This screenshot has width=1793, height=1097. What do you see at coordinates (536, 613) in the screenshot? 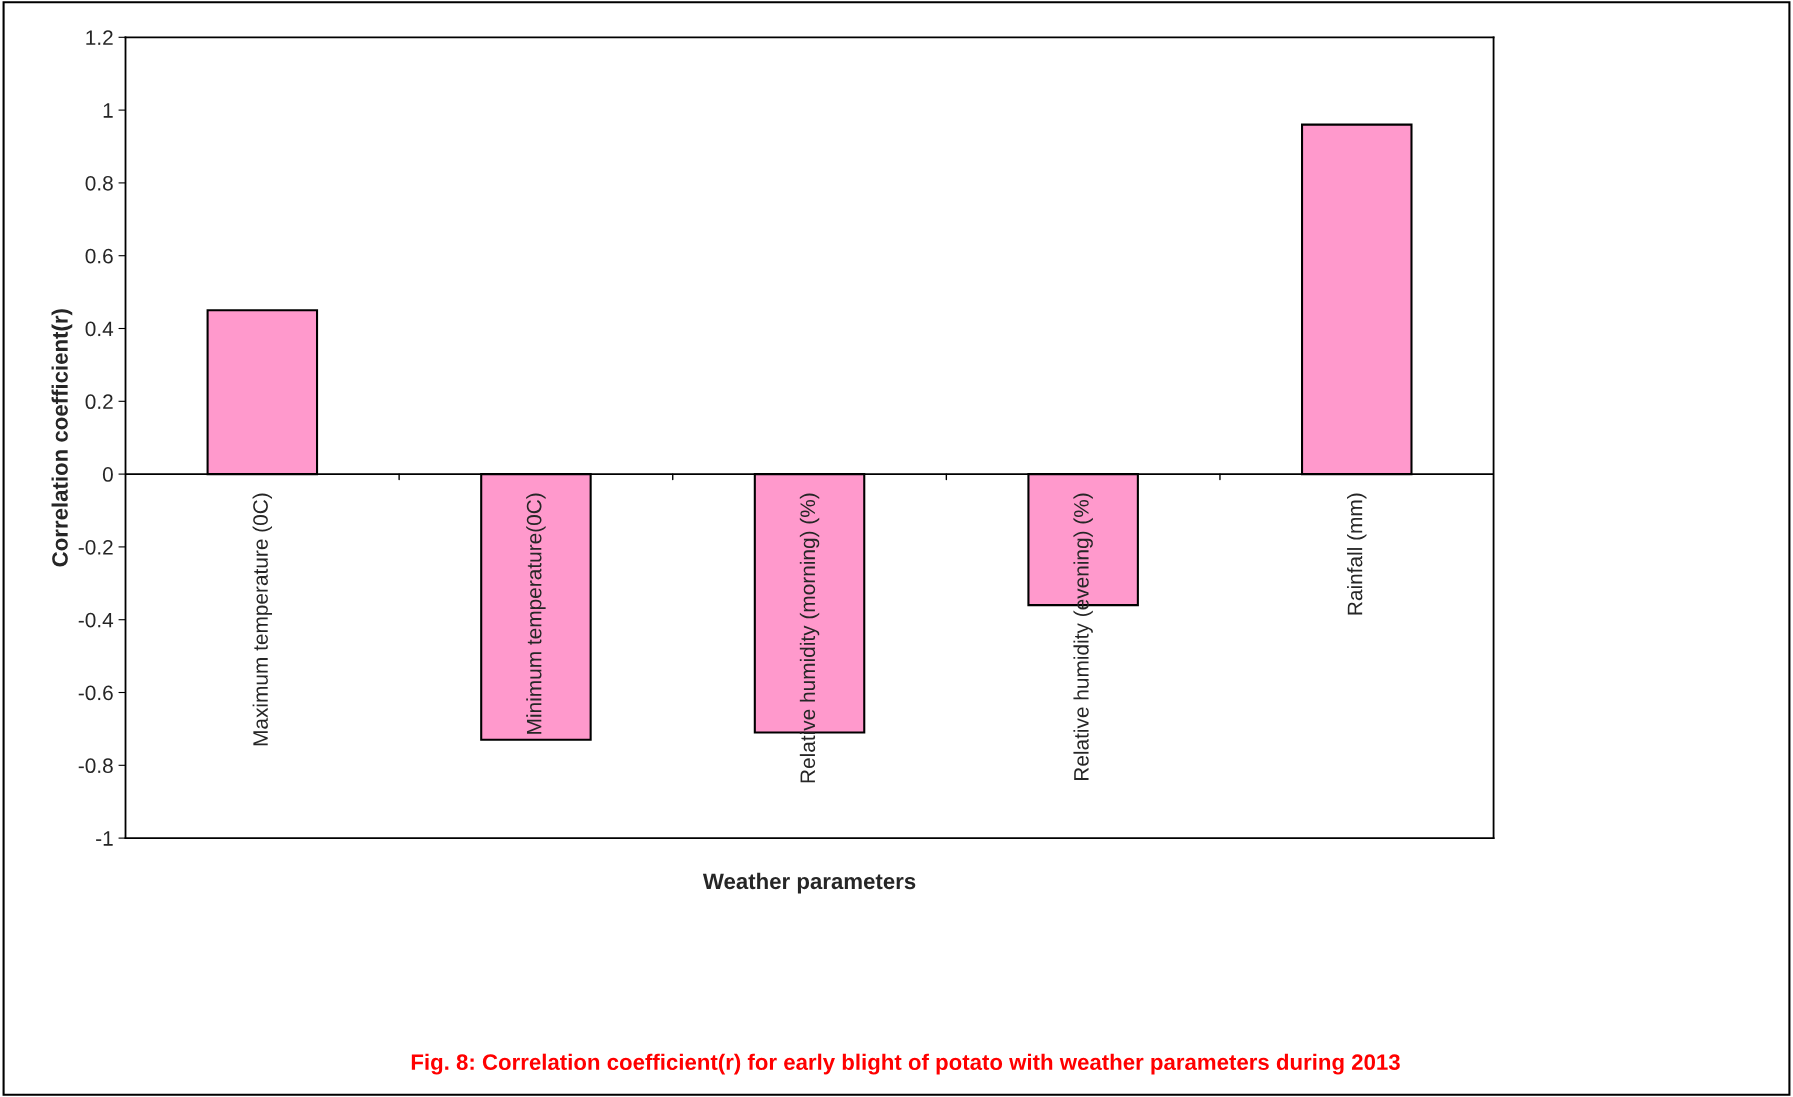
I see `x-tick-label: Minimum temperature(0C)` at bounding box center [536, 613].